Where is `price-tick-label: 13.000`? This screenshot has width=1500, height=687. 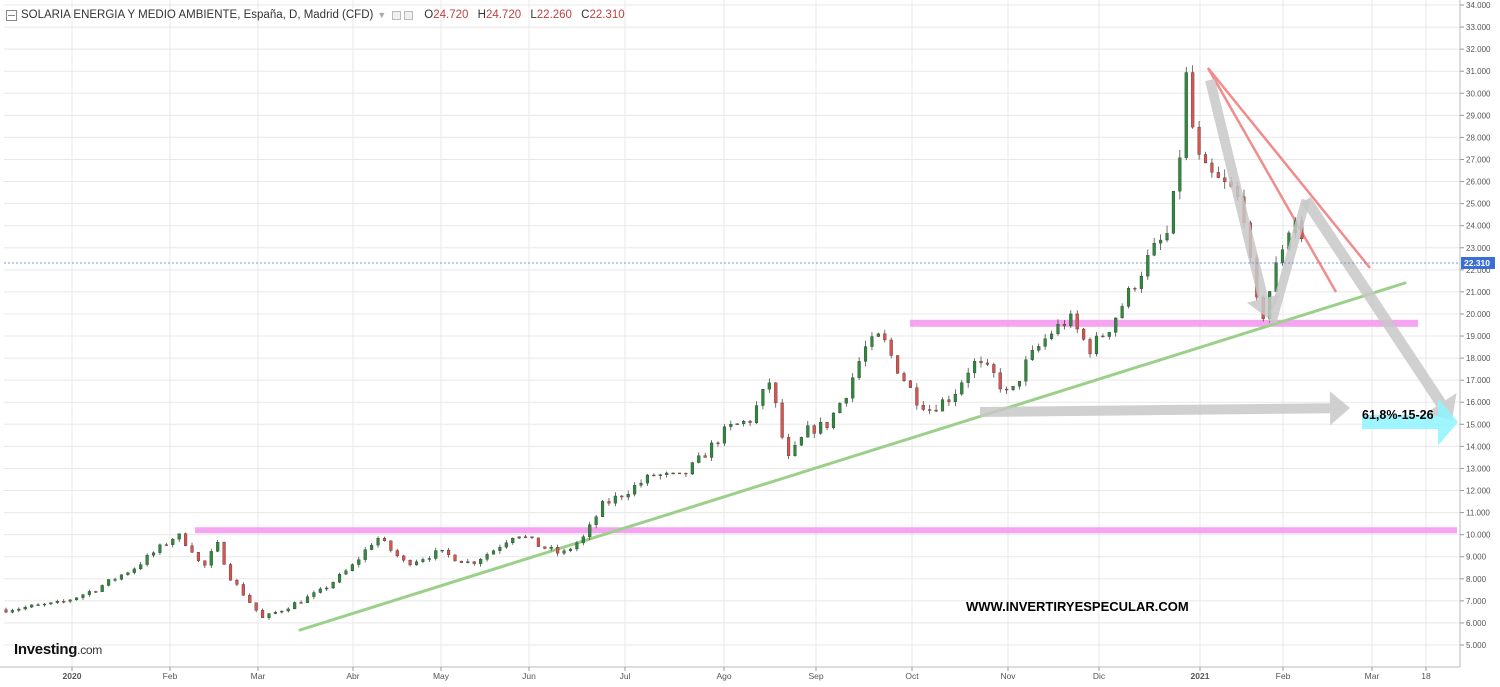
price-tick-label: 13.000 is located at coordinates (1478, 468).